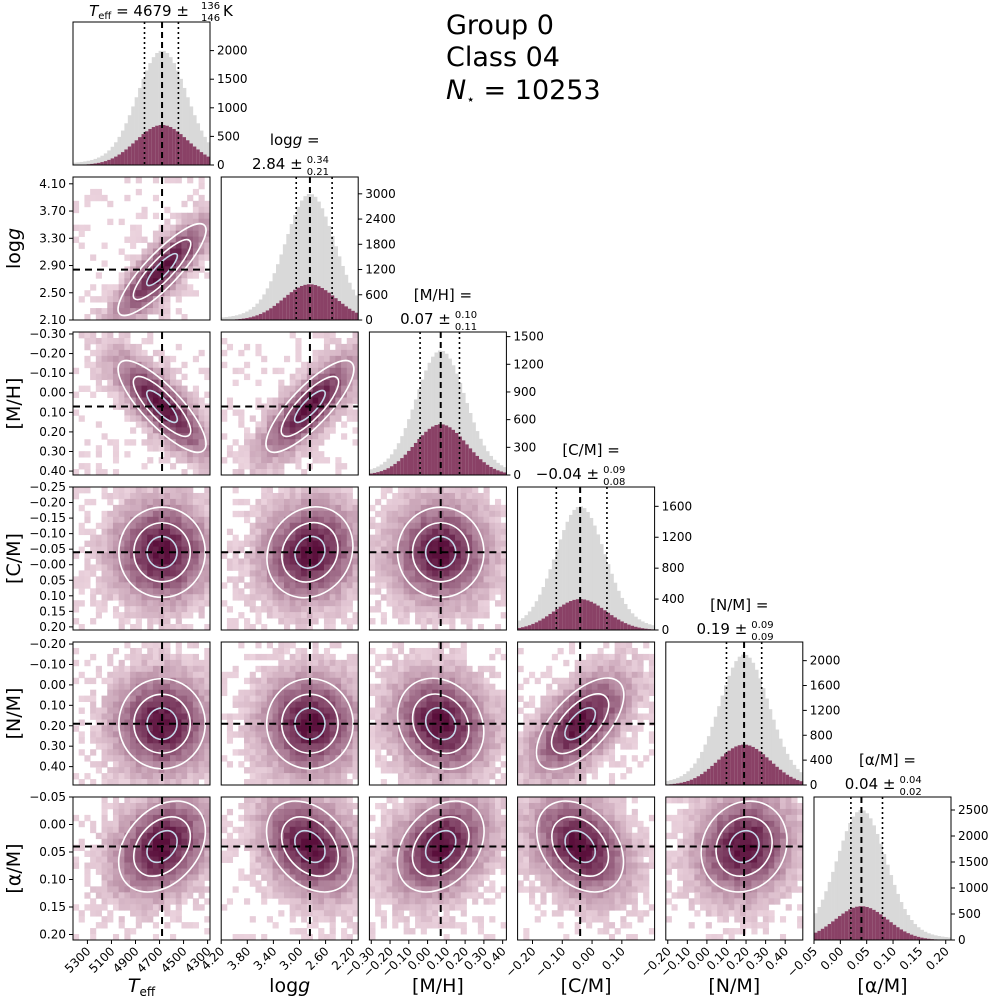 Image resolution: width=1000 pixels, height=1000 pixels. What do you see at coordinates (47, 334) in the screenshot?
I see `y-tick-label: −0.30` at bounding box center [47, 334].